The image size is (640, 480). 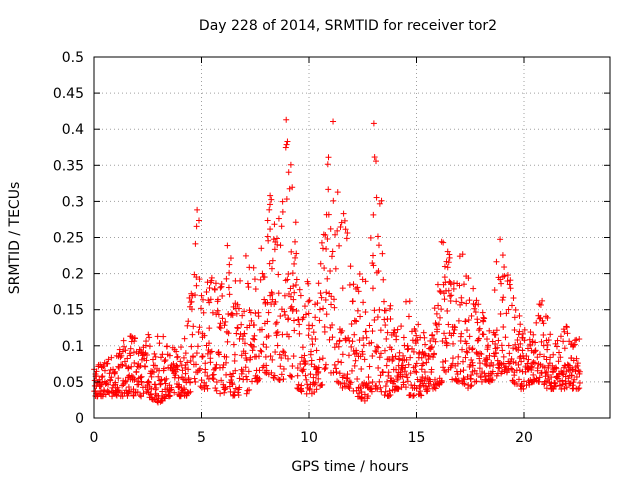 I want to click on x-tick-label: 15, so click(x=417, y=438).